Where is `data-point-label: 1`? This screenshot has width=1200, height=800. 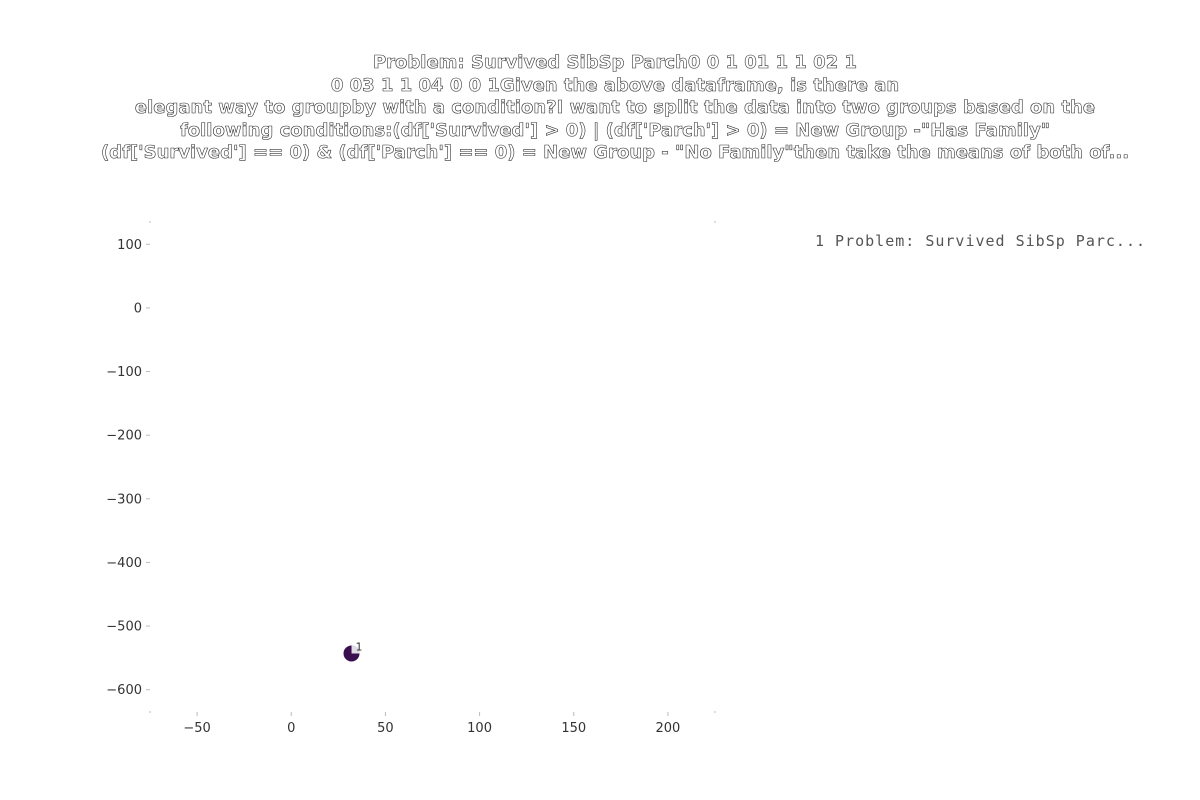
data-point-label: 1 is located at coordinates (359, 646).